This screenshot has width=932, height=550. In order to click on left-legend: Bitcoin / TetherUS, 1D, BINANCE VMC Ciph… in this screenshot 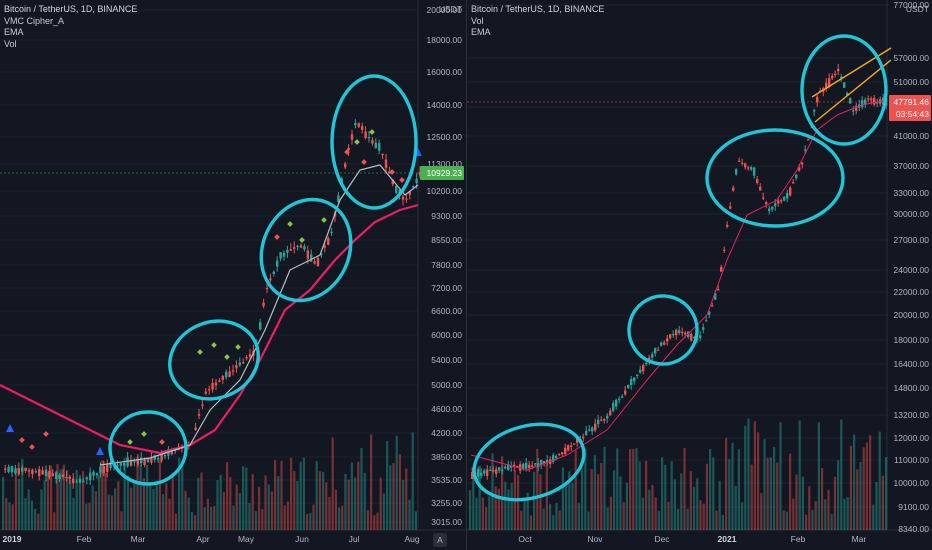, I will do `click(70, 27)`.